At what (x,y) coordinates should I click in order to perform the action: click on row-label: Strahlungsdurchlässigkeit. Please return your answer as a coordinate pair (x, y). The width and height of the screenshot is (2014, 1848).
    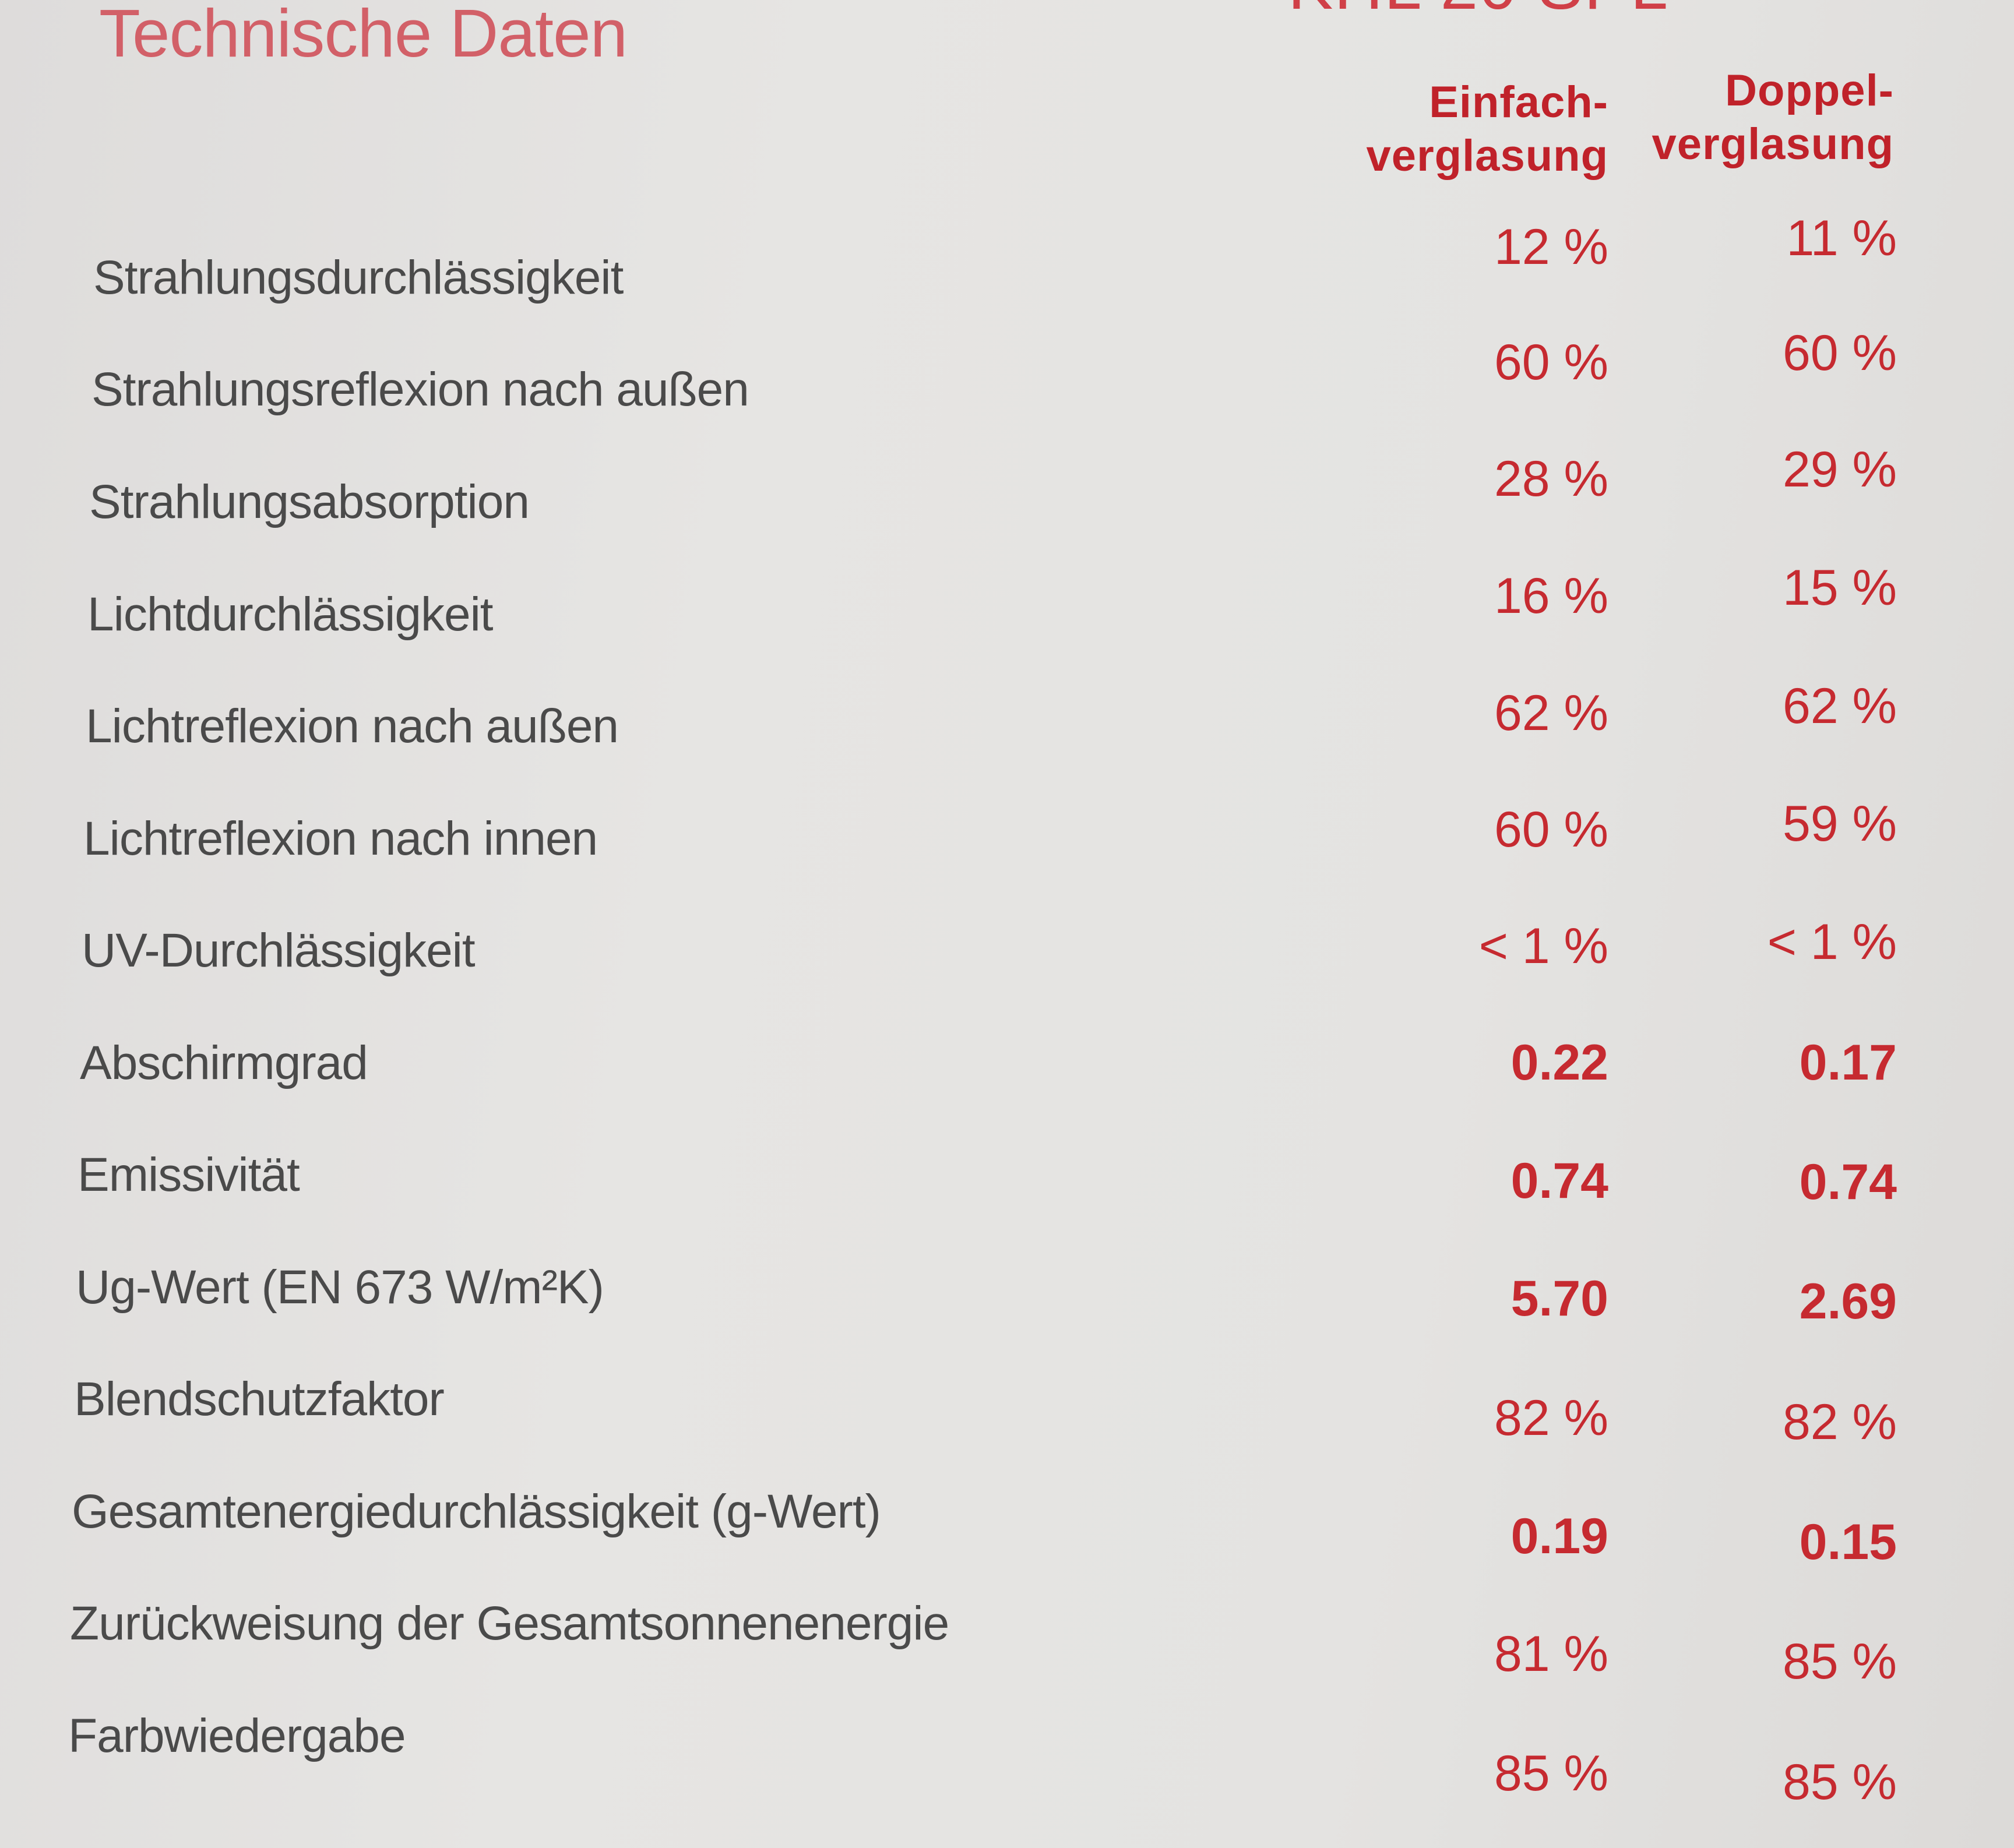
    Looking at the image, I should click on (358, 277).